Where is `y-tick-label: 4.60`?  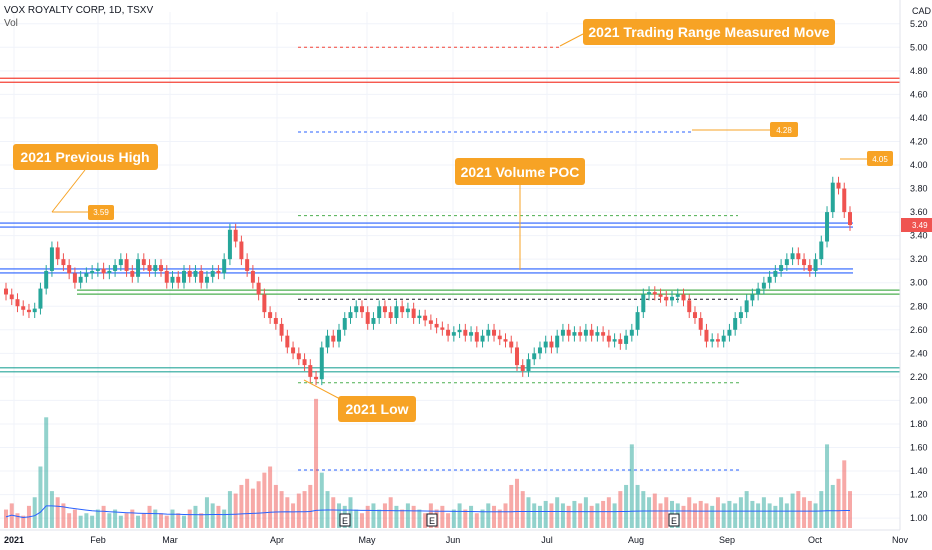
y-tick-label: 4.60 is located at coordinates (919, 94).